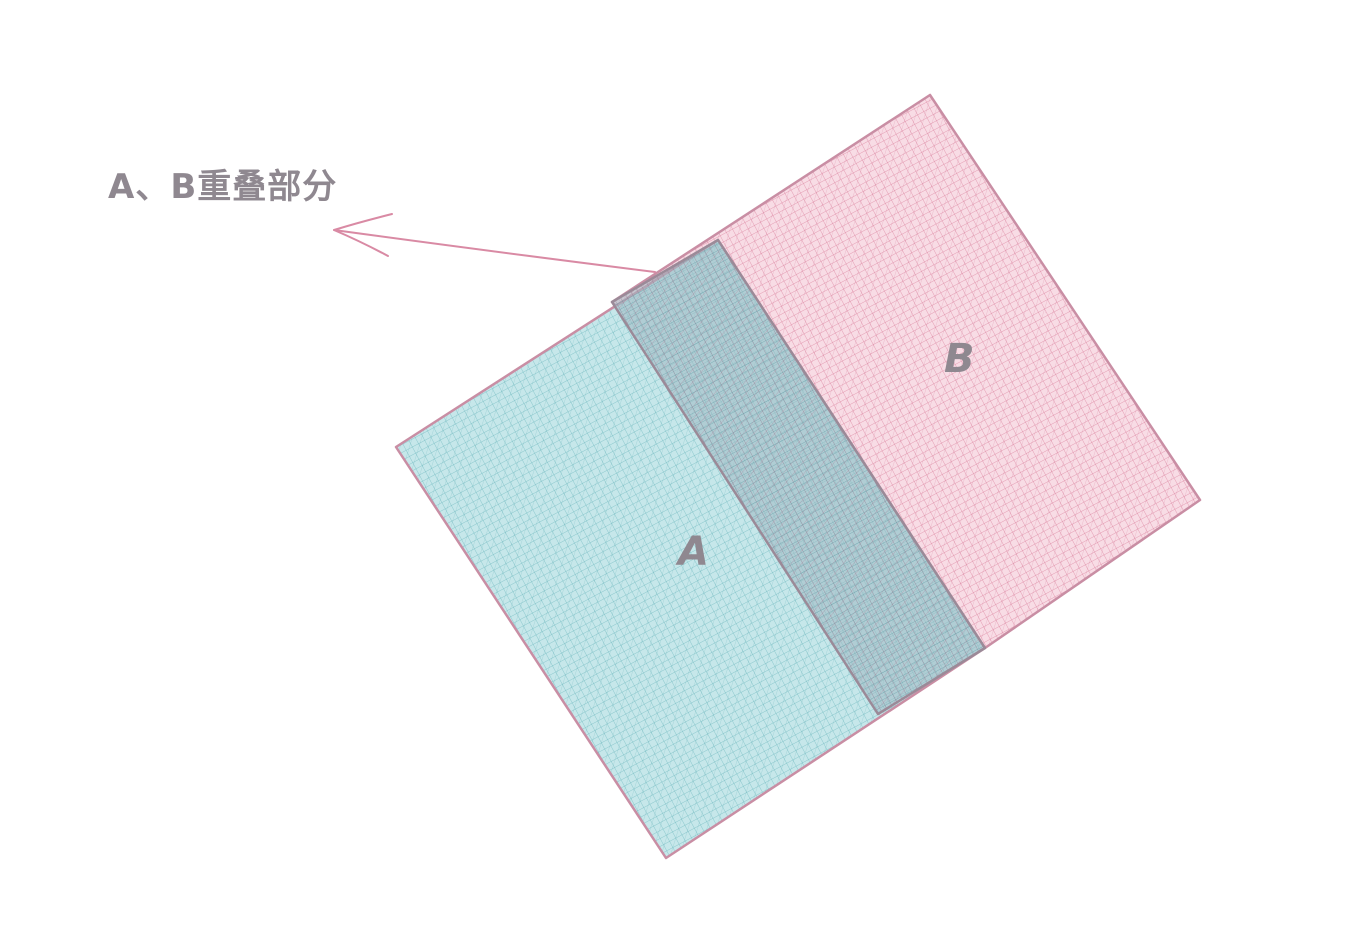  What do you see at coordinates (959, 359) in the screenshot?
I see `rect-b-label: B` at bounding box center [959, 359].